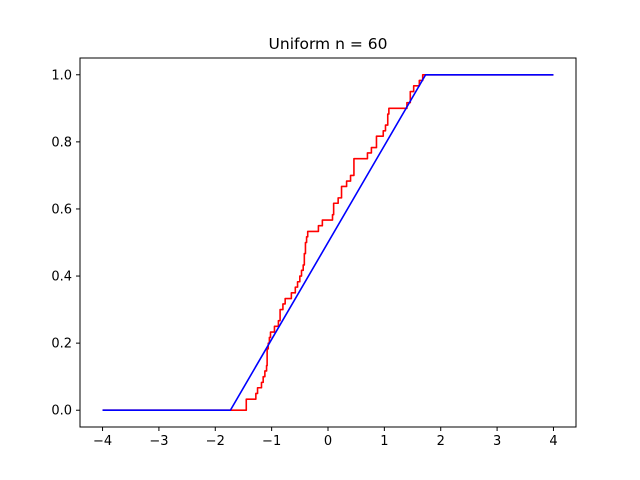 The height and width of the screenshot is (480, 640). I want to click on y-tick-label: 0.6, so click(61, 209).